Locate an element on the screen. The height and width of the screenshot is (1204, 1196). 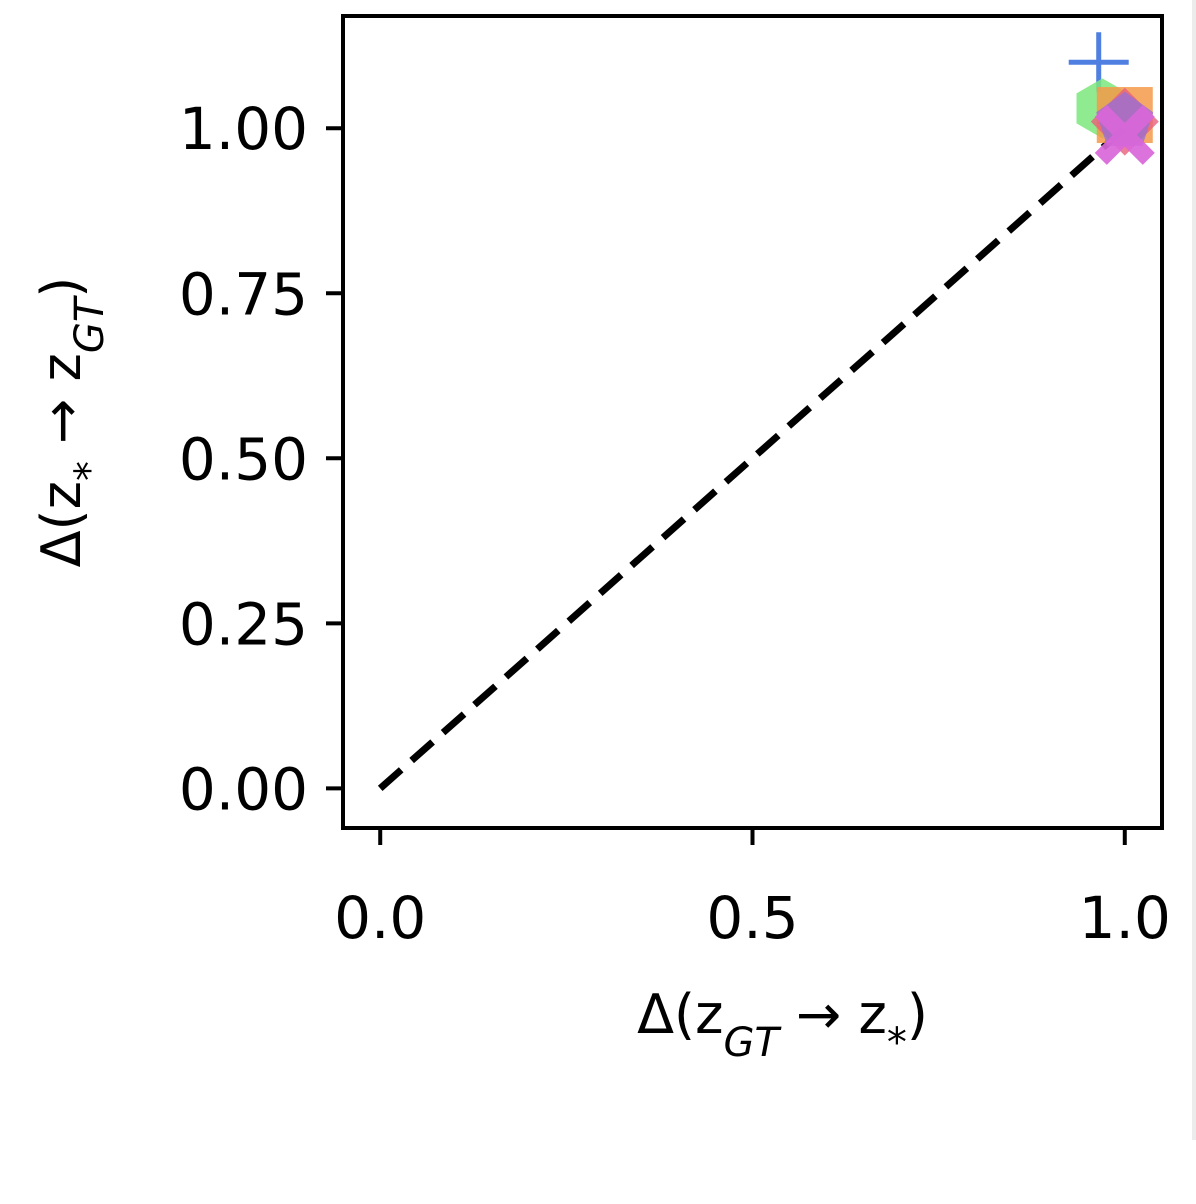
y-tick-label: 0.00 is located at coordinates (243, 789).